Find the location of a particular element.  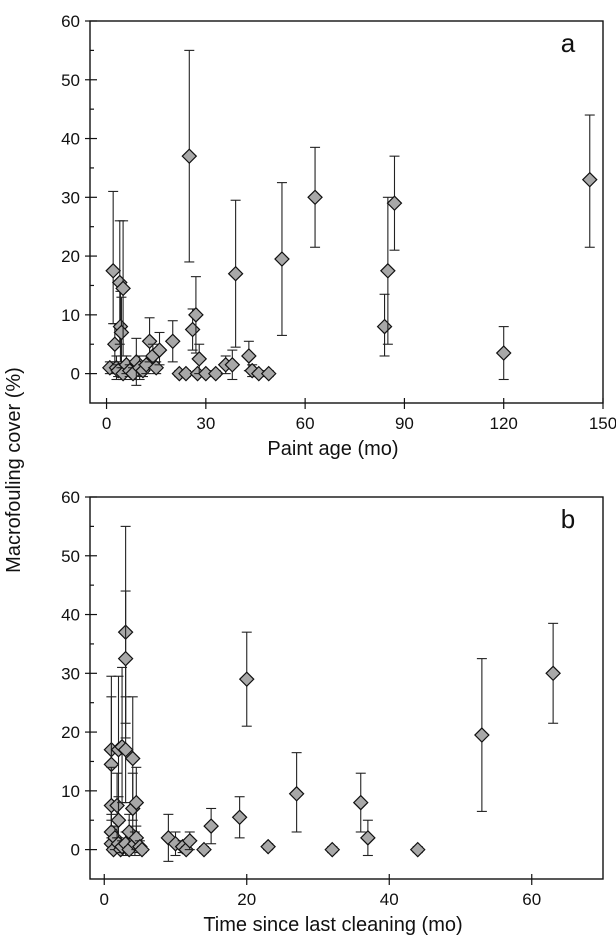

panel-a-x-tick-label: 60 is located at coordinates (305, 423).